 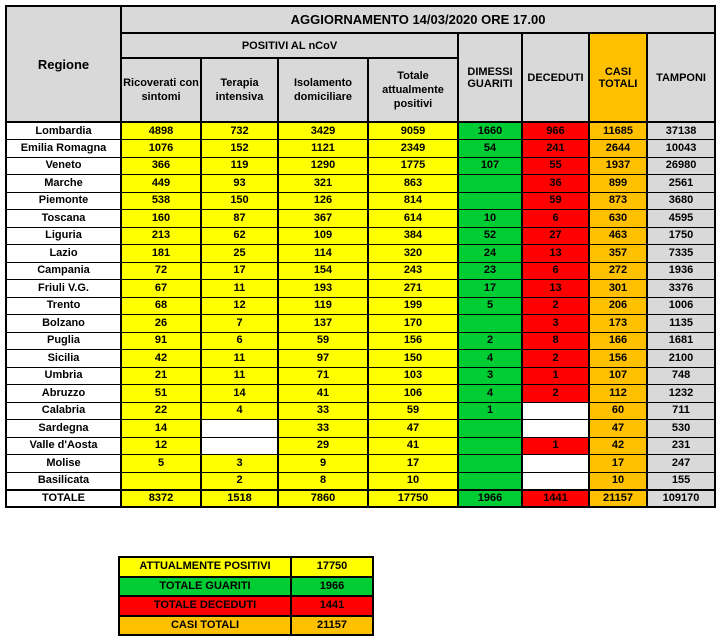 I want to click on value-cell: 1, so click(x=555, y=375).